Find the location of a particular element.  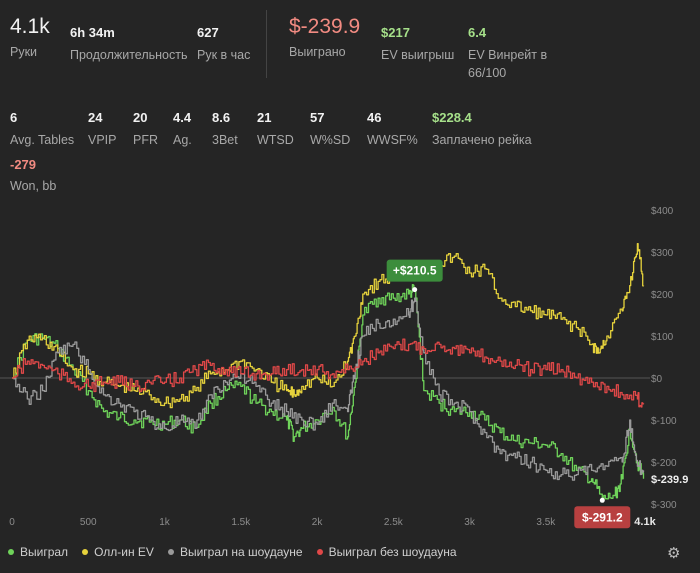

x-end-label: 4.1k is located at coordinates (645, 522).